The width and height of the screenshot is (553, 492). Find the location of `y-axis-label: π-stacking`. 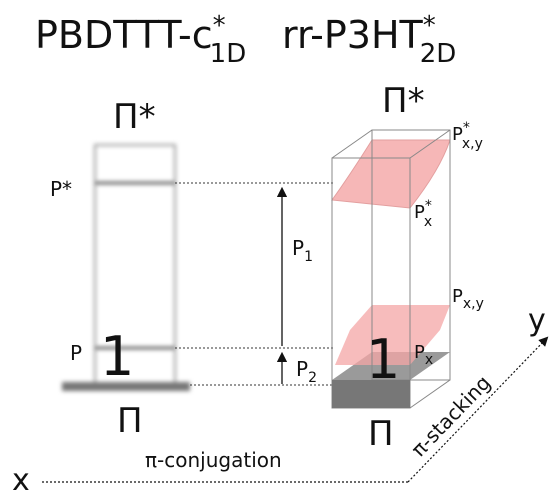

y-axis-label: π-stacking is located at coordinates (450, 416).